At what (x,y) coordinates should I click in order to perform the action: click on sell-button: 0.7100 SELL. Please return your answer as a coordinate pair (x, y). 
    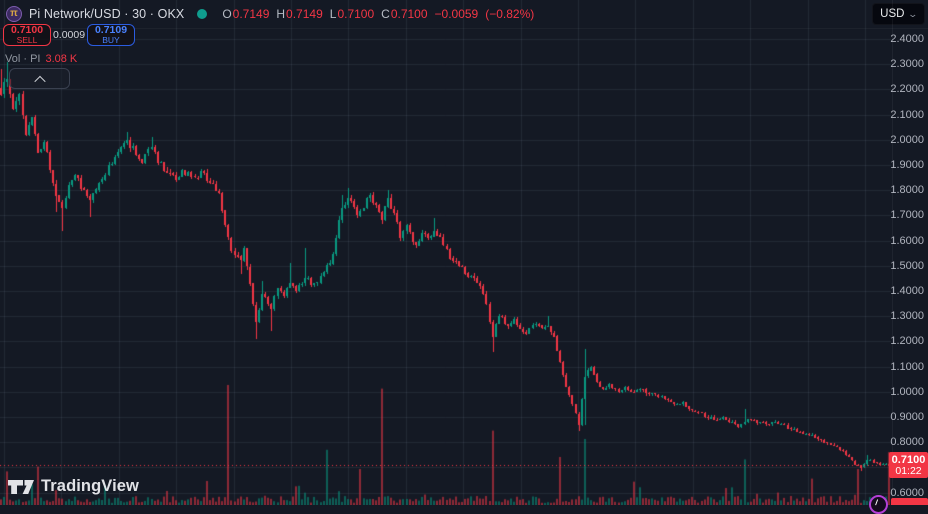
    Looking at the image, I should click on (27, 35).